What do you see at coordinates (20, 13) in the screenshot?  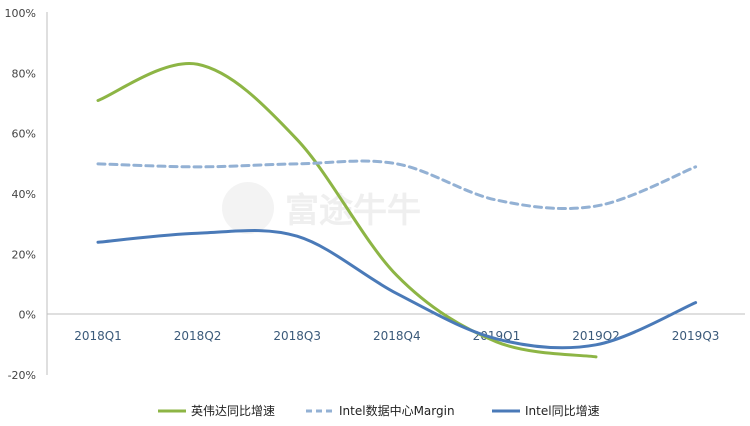 I see `y-tick-label: 100%` at bounding box center [20, 13].